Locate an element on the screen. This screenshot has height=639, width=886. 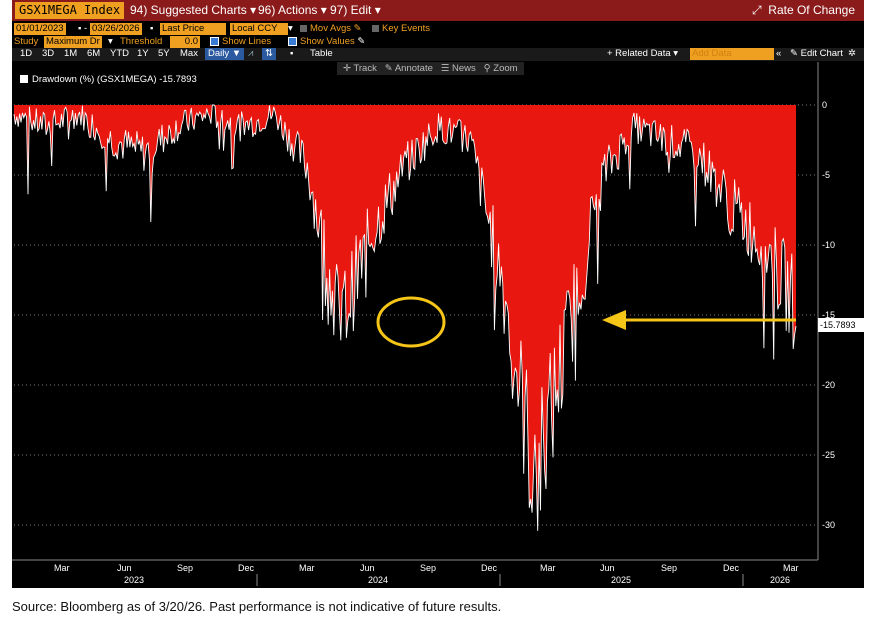
add-data-input: Add Data is located at coordinates (732, 54).